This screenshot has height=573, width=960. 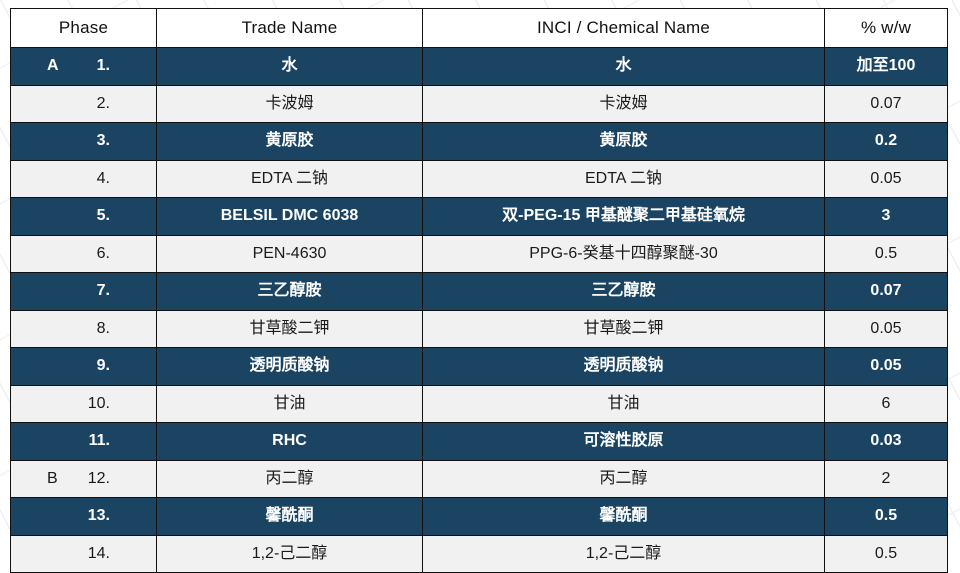 I want to click on cell-trade-name: 甘油, so click(x=289, y=403).